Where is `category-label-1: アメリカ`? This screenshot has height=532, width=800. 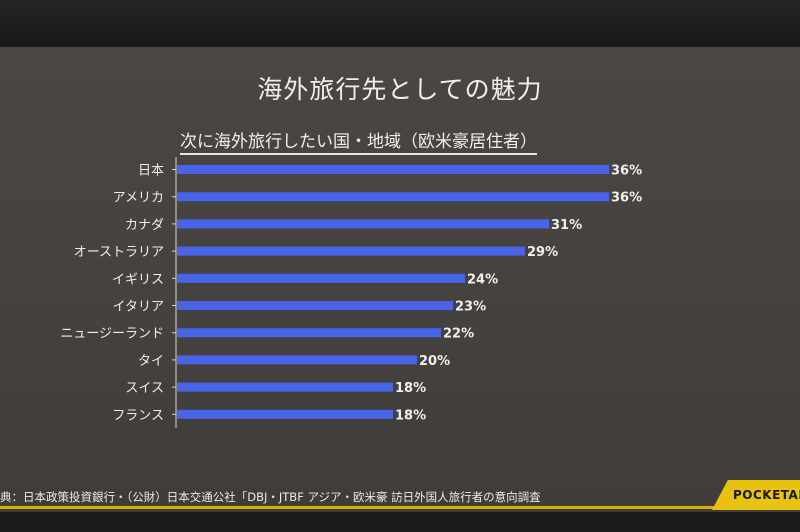
category-label-1: アメリカ is located at coordinates (138, 198).